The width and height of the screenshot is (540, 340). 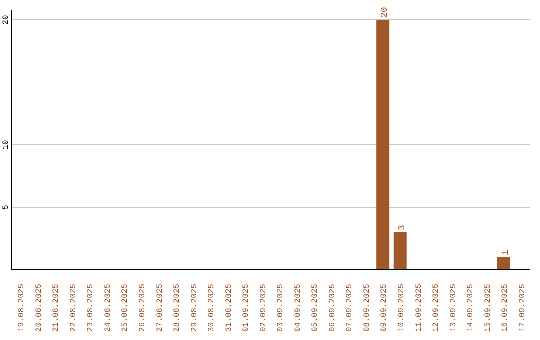 What do you see at coordinates (505, 253) in the screenshot?
I see `data-label: 1` at bounding box center [505, 253].